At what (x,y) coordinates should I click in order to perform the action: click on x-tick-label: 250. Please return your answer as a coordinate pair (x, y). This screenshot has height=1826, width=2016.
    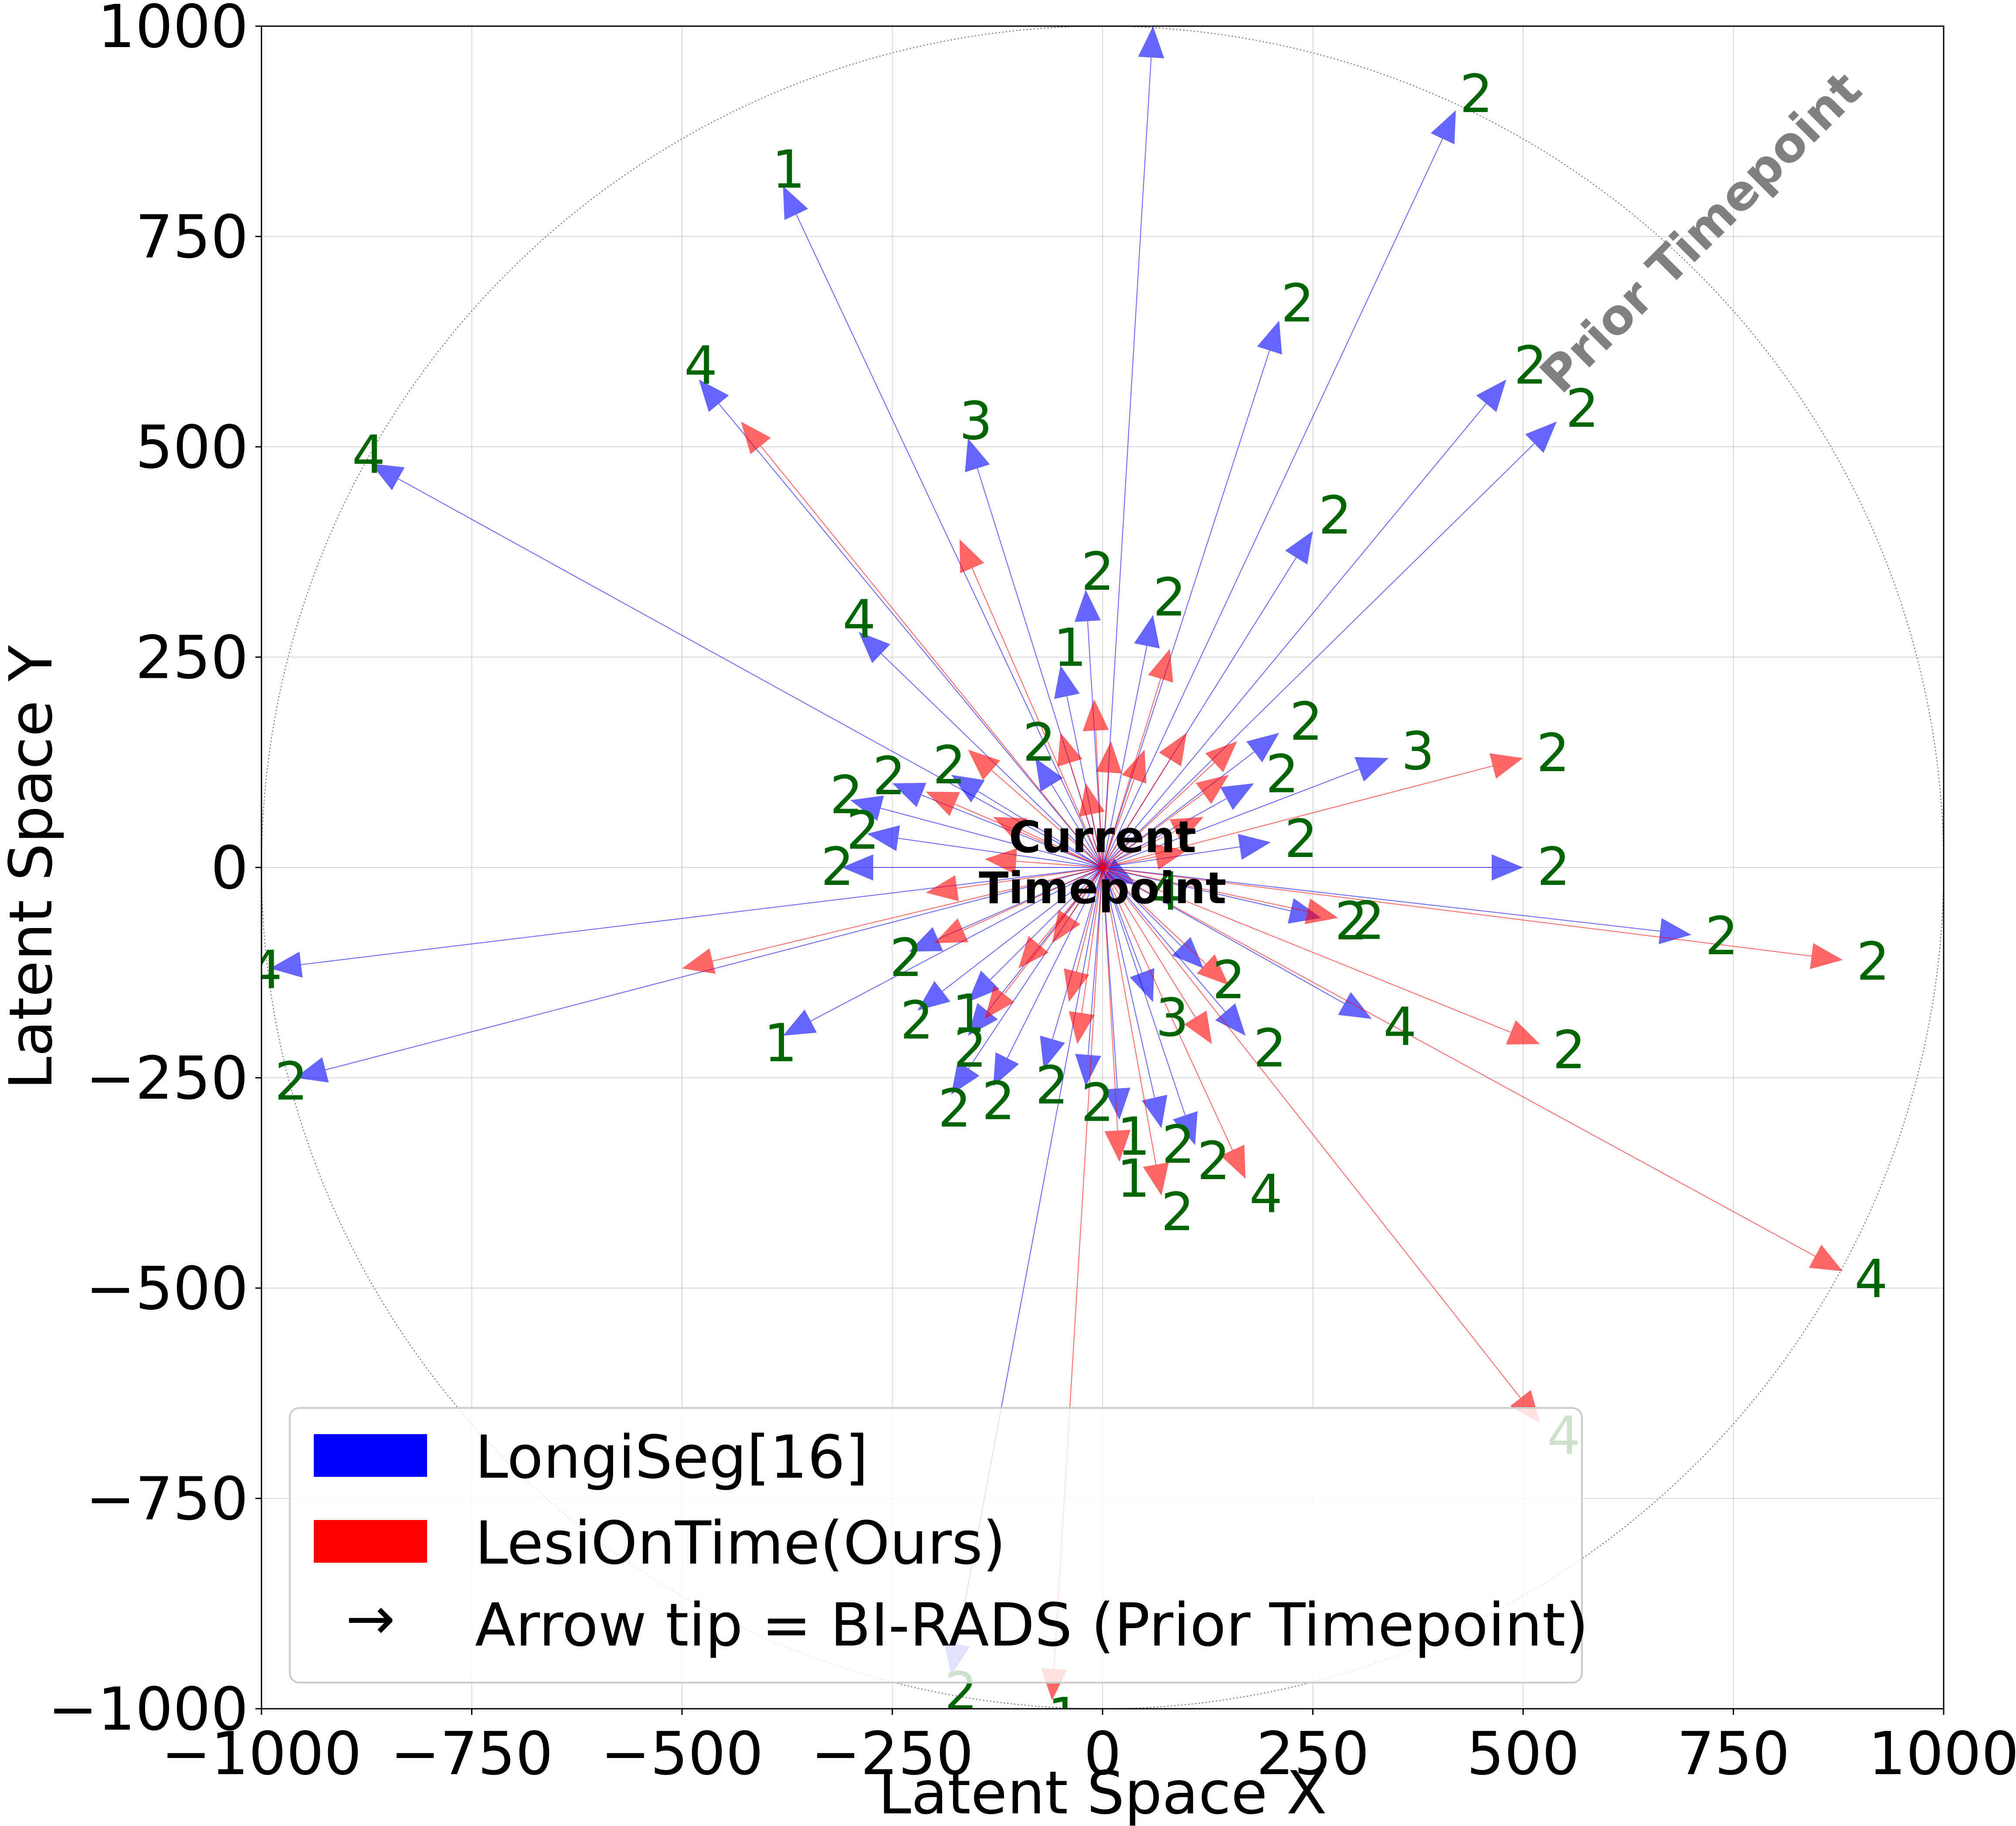
    Looking at the image, I should click on (1313, 1754).